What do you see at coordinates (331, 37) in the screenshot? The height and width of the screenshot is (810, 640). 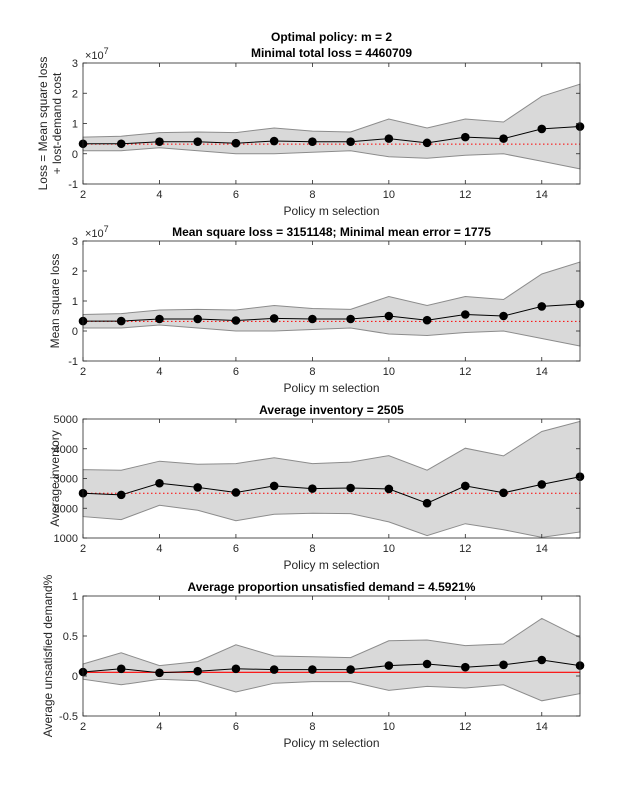 I see `chart-title: Optimal policy: m = 2` at bounding box center [331, 37].